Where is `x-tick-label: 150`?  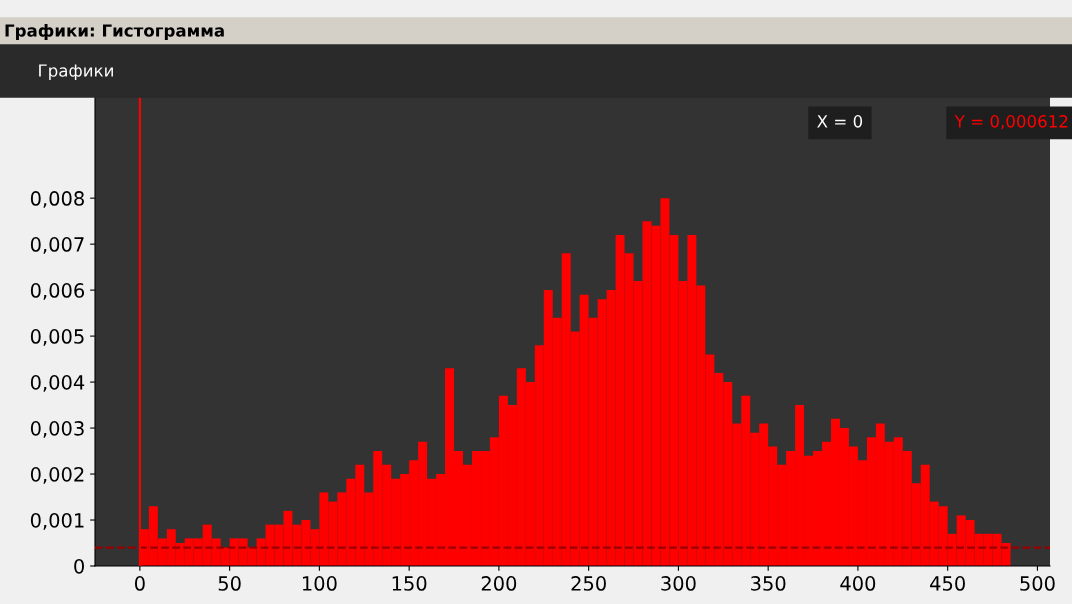 x-tick-label: 150 is located at coordinates (409, 583).